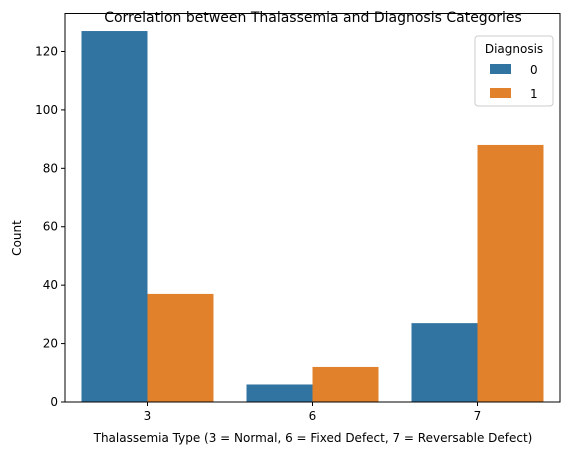  What do you see at coordinates (46, 51) in the screenshot?
I see `y-tick-label: 120` at bounding box center [46, 51].